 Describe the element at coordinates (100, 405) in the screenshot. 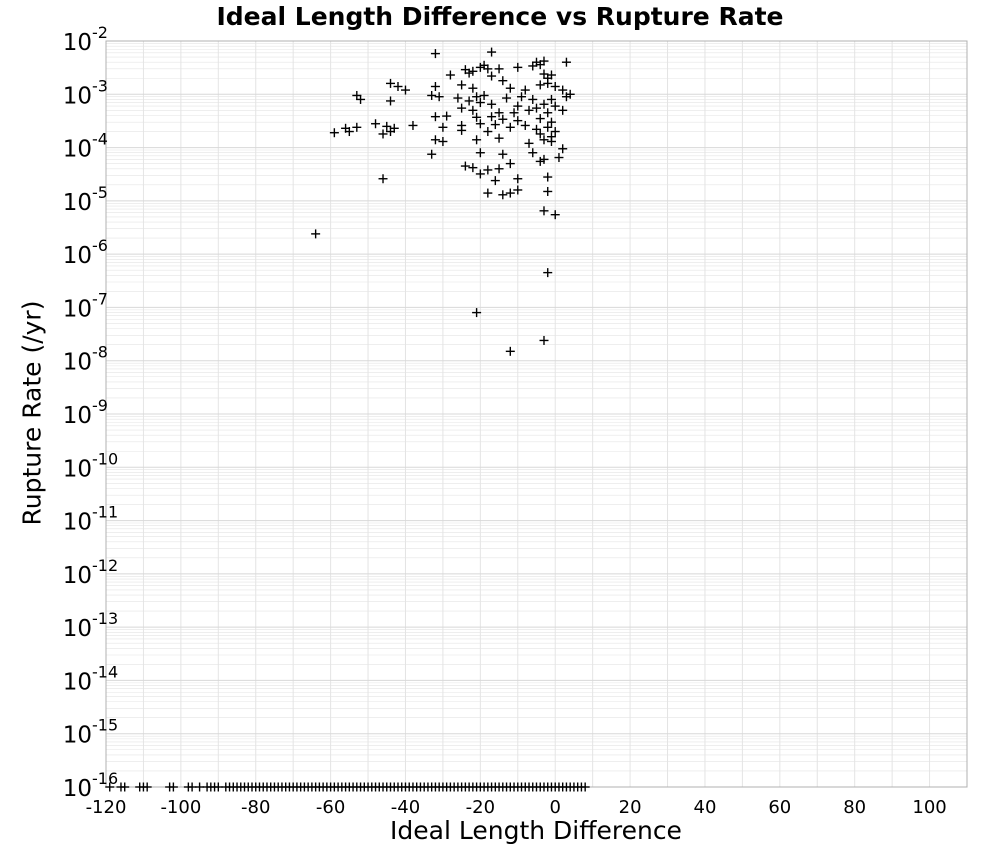

I see `y-tick-exponent: -9` at that location.